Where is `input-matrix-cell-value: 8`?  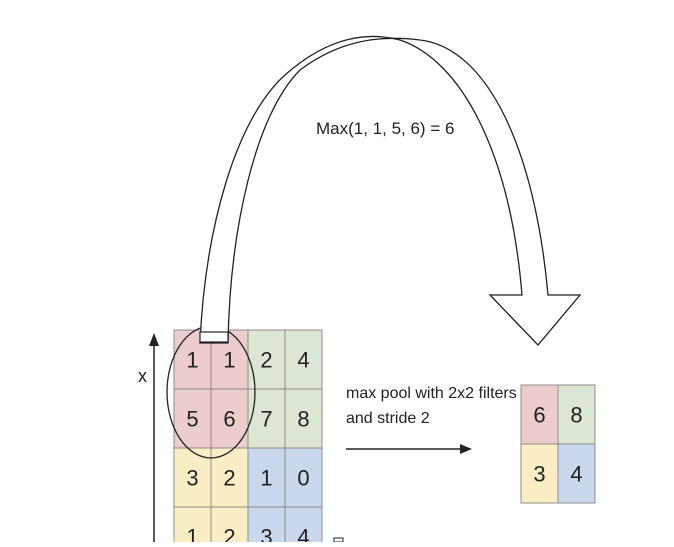
input-matrix-cell-value: 8 is located at coordinates (303, 419).